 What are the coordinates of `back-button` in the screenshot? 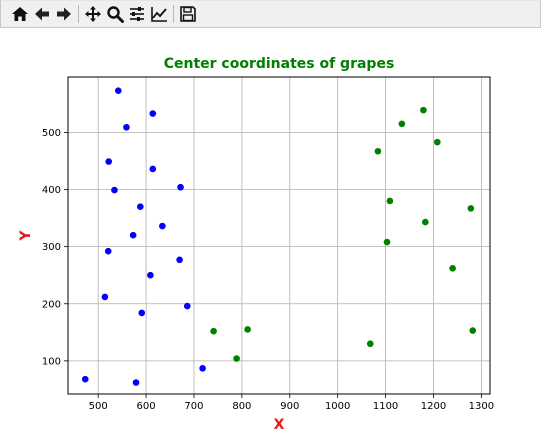 It's located at (42, 14).